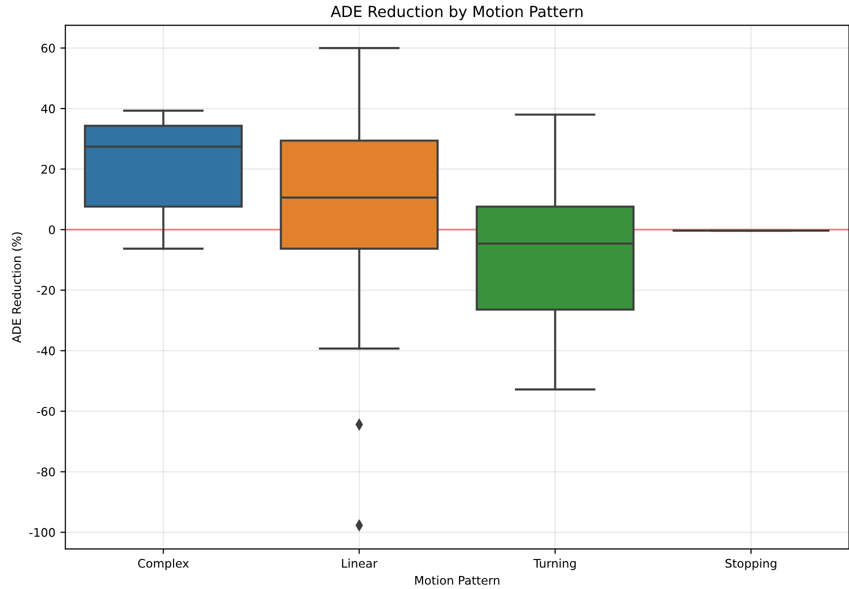 Image resolution: width=849 pixels, height=589 pixels. What do you see at coordinates (554, 564) in the screenshot?
I see `x-tick-label: Turning` at bounding box center [554, 564].